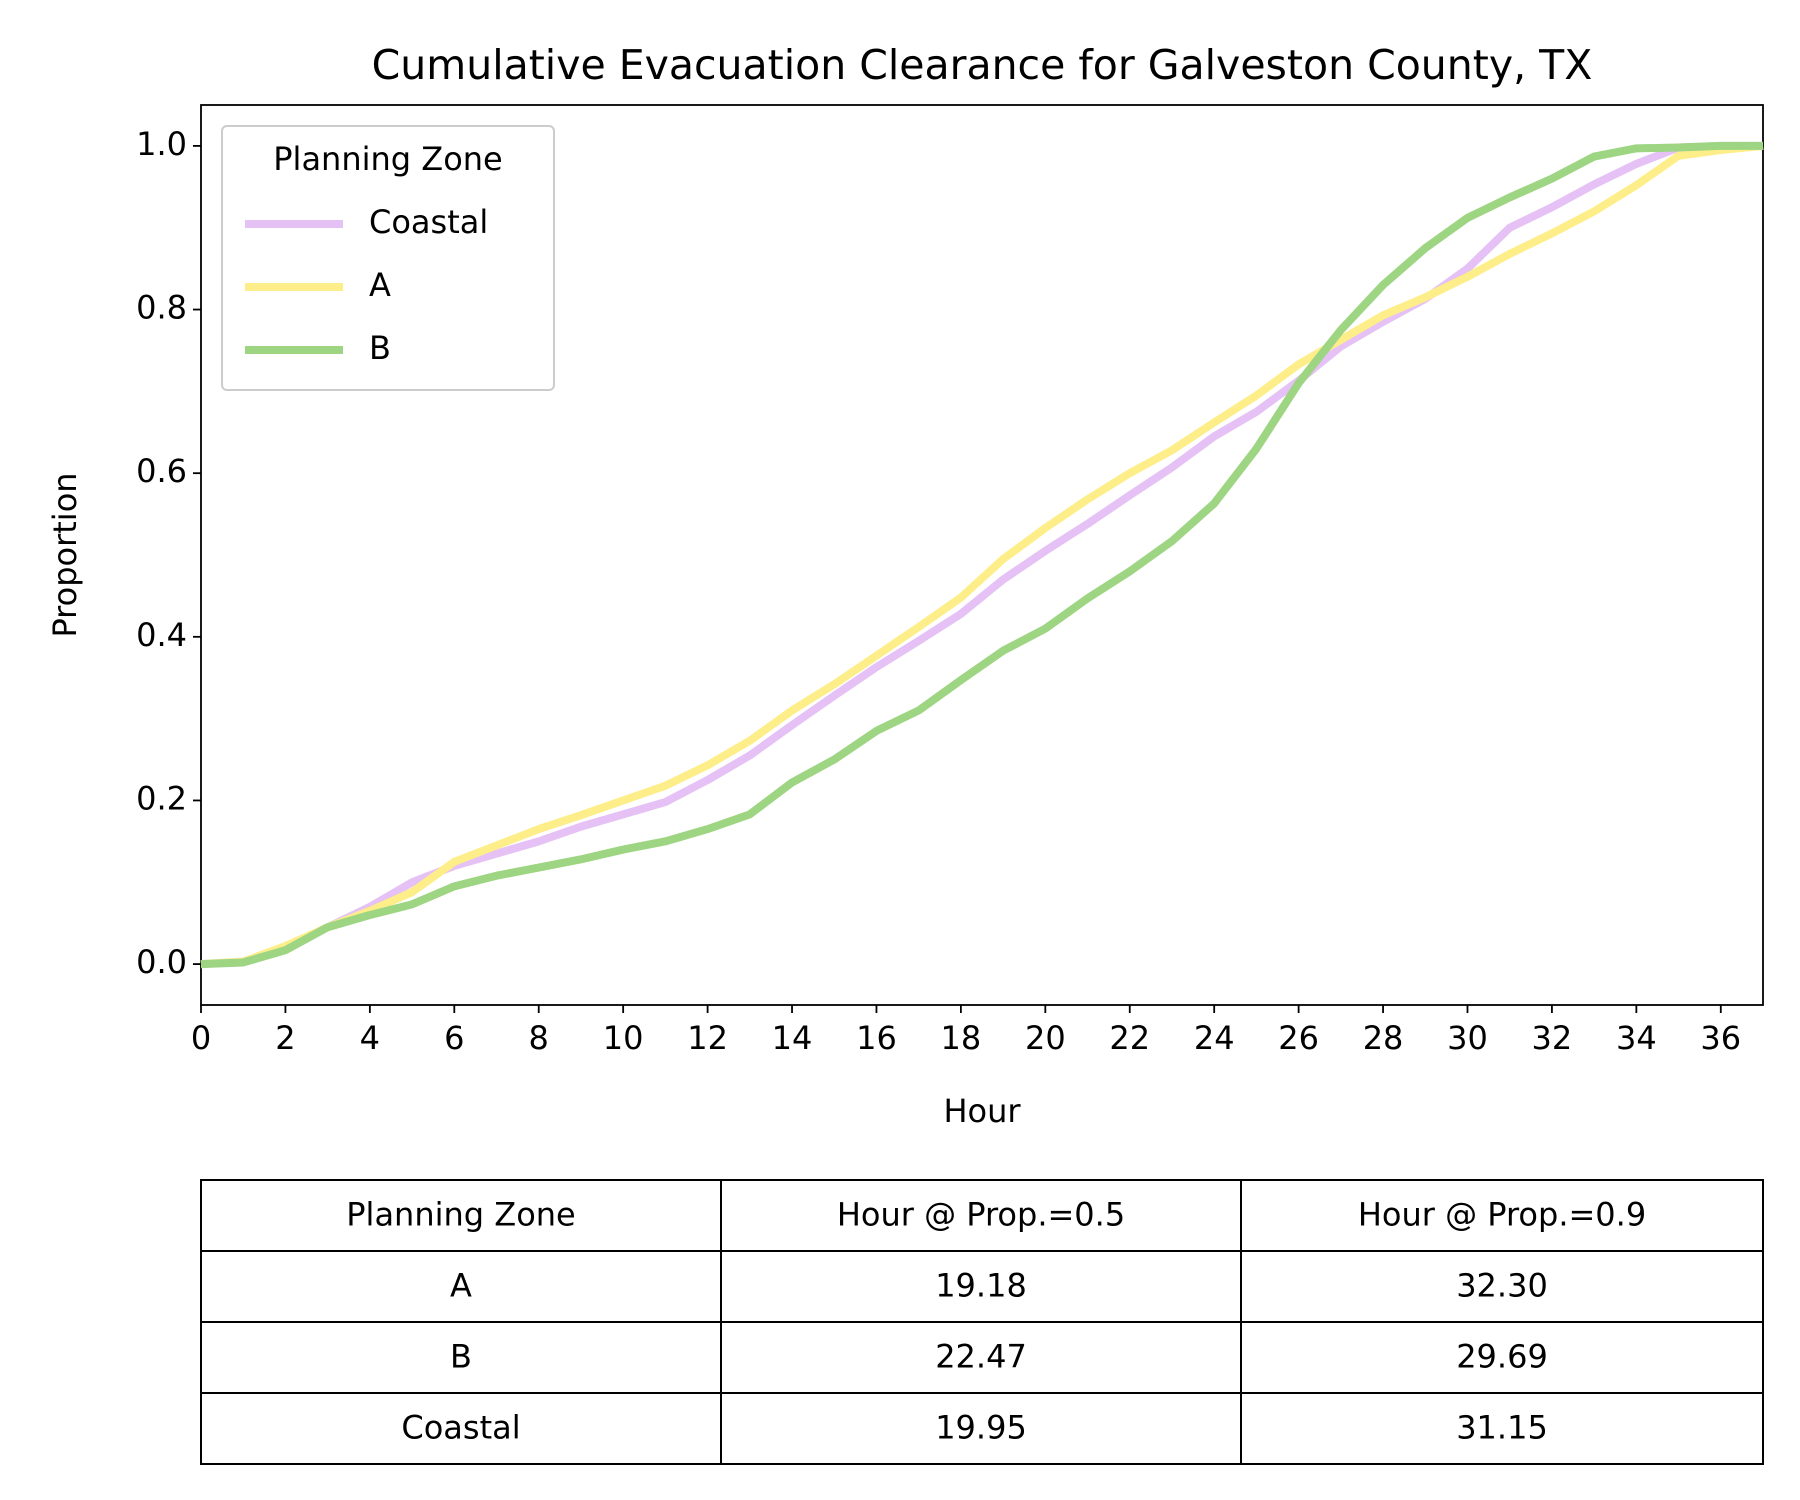 This screenshot has width=1800, height=1500. I want to click on x-tick-label: 0, so click(201, 1038).